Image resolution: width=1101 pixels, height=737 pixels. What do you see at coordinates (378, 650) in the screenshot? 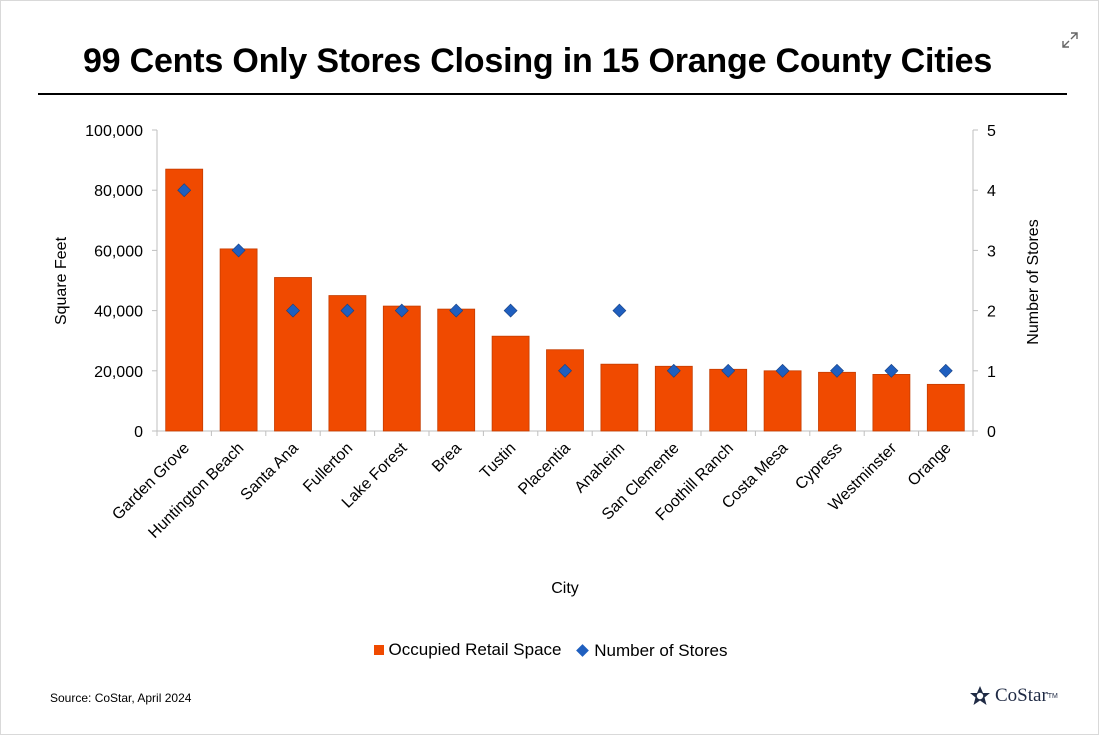
I see `legend-swatch-bar` at bounding box center [378, 650].